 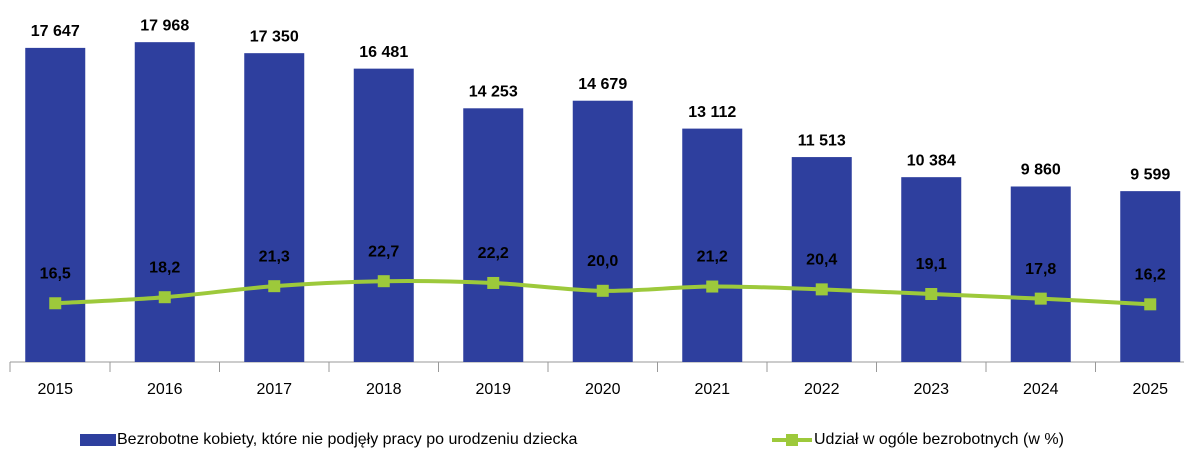 I want to click on x-tick-label: 2018, so click(x=384, y=389).